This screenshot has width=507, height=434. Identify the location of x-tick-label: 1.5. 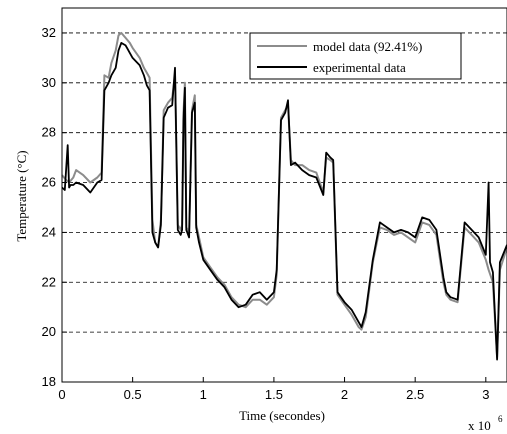
(274, 394).